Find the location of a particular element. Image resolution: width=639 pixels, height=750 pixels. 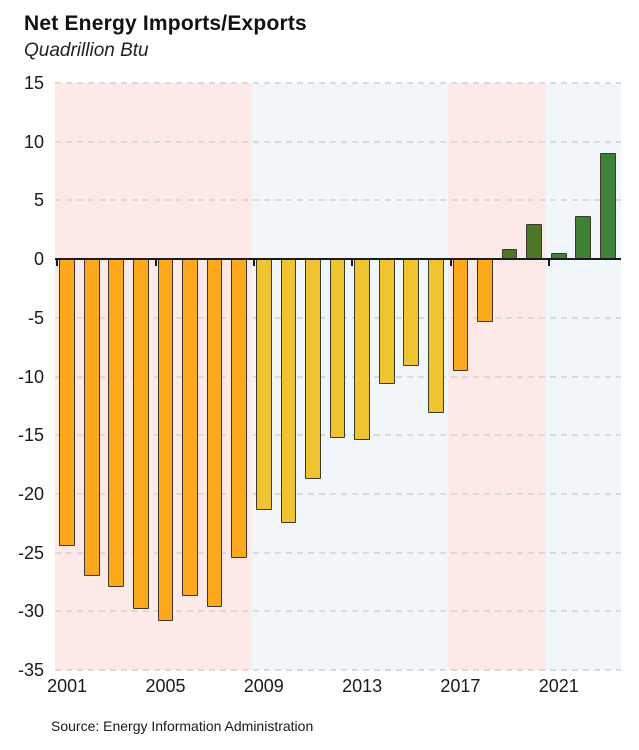

y-tick-label--30: -30 is located at coordinates (30, 611).